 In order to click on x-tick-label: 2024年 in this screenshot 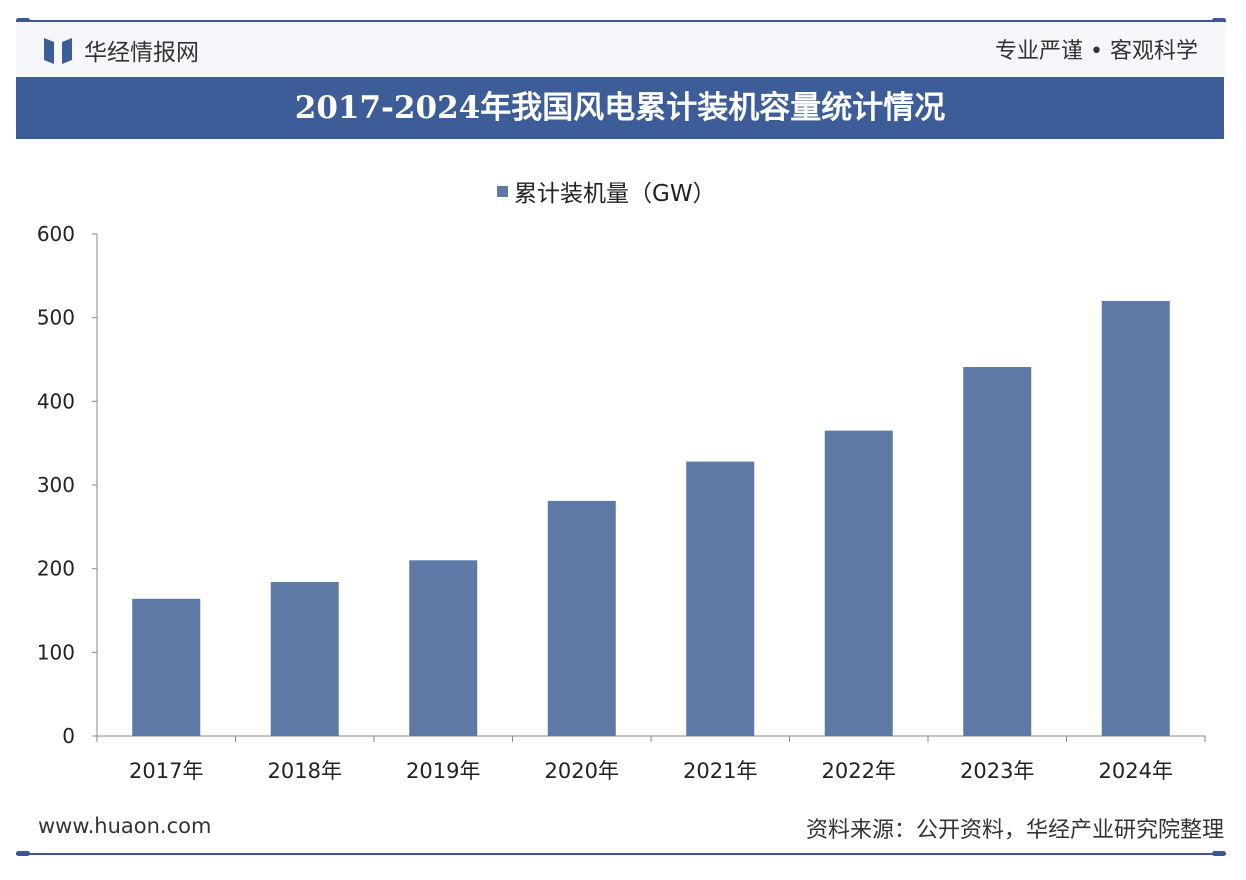, I will do `click(1136, 771)`.